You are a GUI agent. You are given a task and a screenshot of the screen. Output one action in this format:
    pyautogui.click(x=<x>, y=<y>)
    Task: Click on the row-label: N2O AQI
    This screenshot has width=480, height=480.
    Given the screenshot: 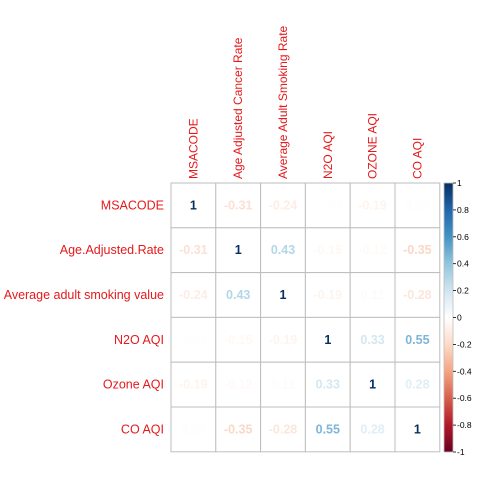 What is the action you would take?
    pyautogui.click(x=139, y=340)
    